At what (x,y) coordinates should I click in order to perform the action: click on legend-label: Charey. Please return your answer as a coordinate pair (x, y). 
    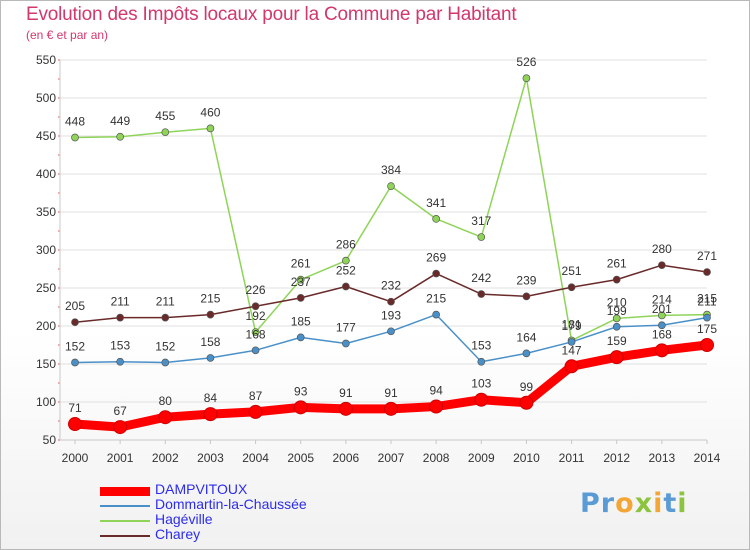
    Looking at the image, I should click on (178, 534).